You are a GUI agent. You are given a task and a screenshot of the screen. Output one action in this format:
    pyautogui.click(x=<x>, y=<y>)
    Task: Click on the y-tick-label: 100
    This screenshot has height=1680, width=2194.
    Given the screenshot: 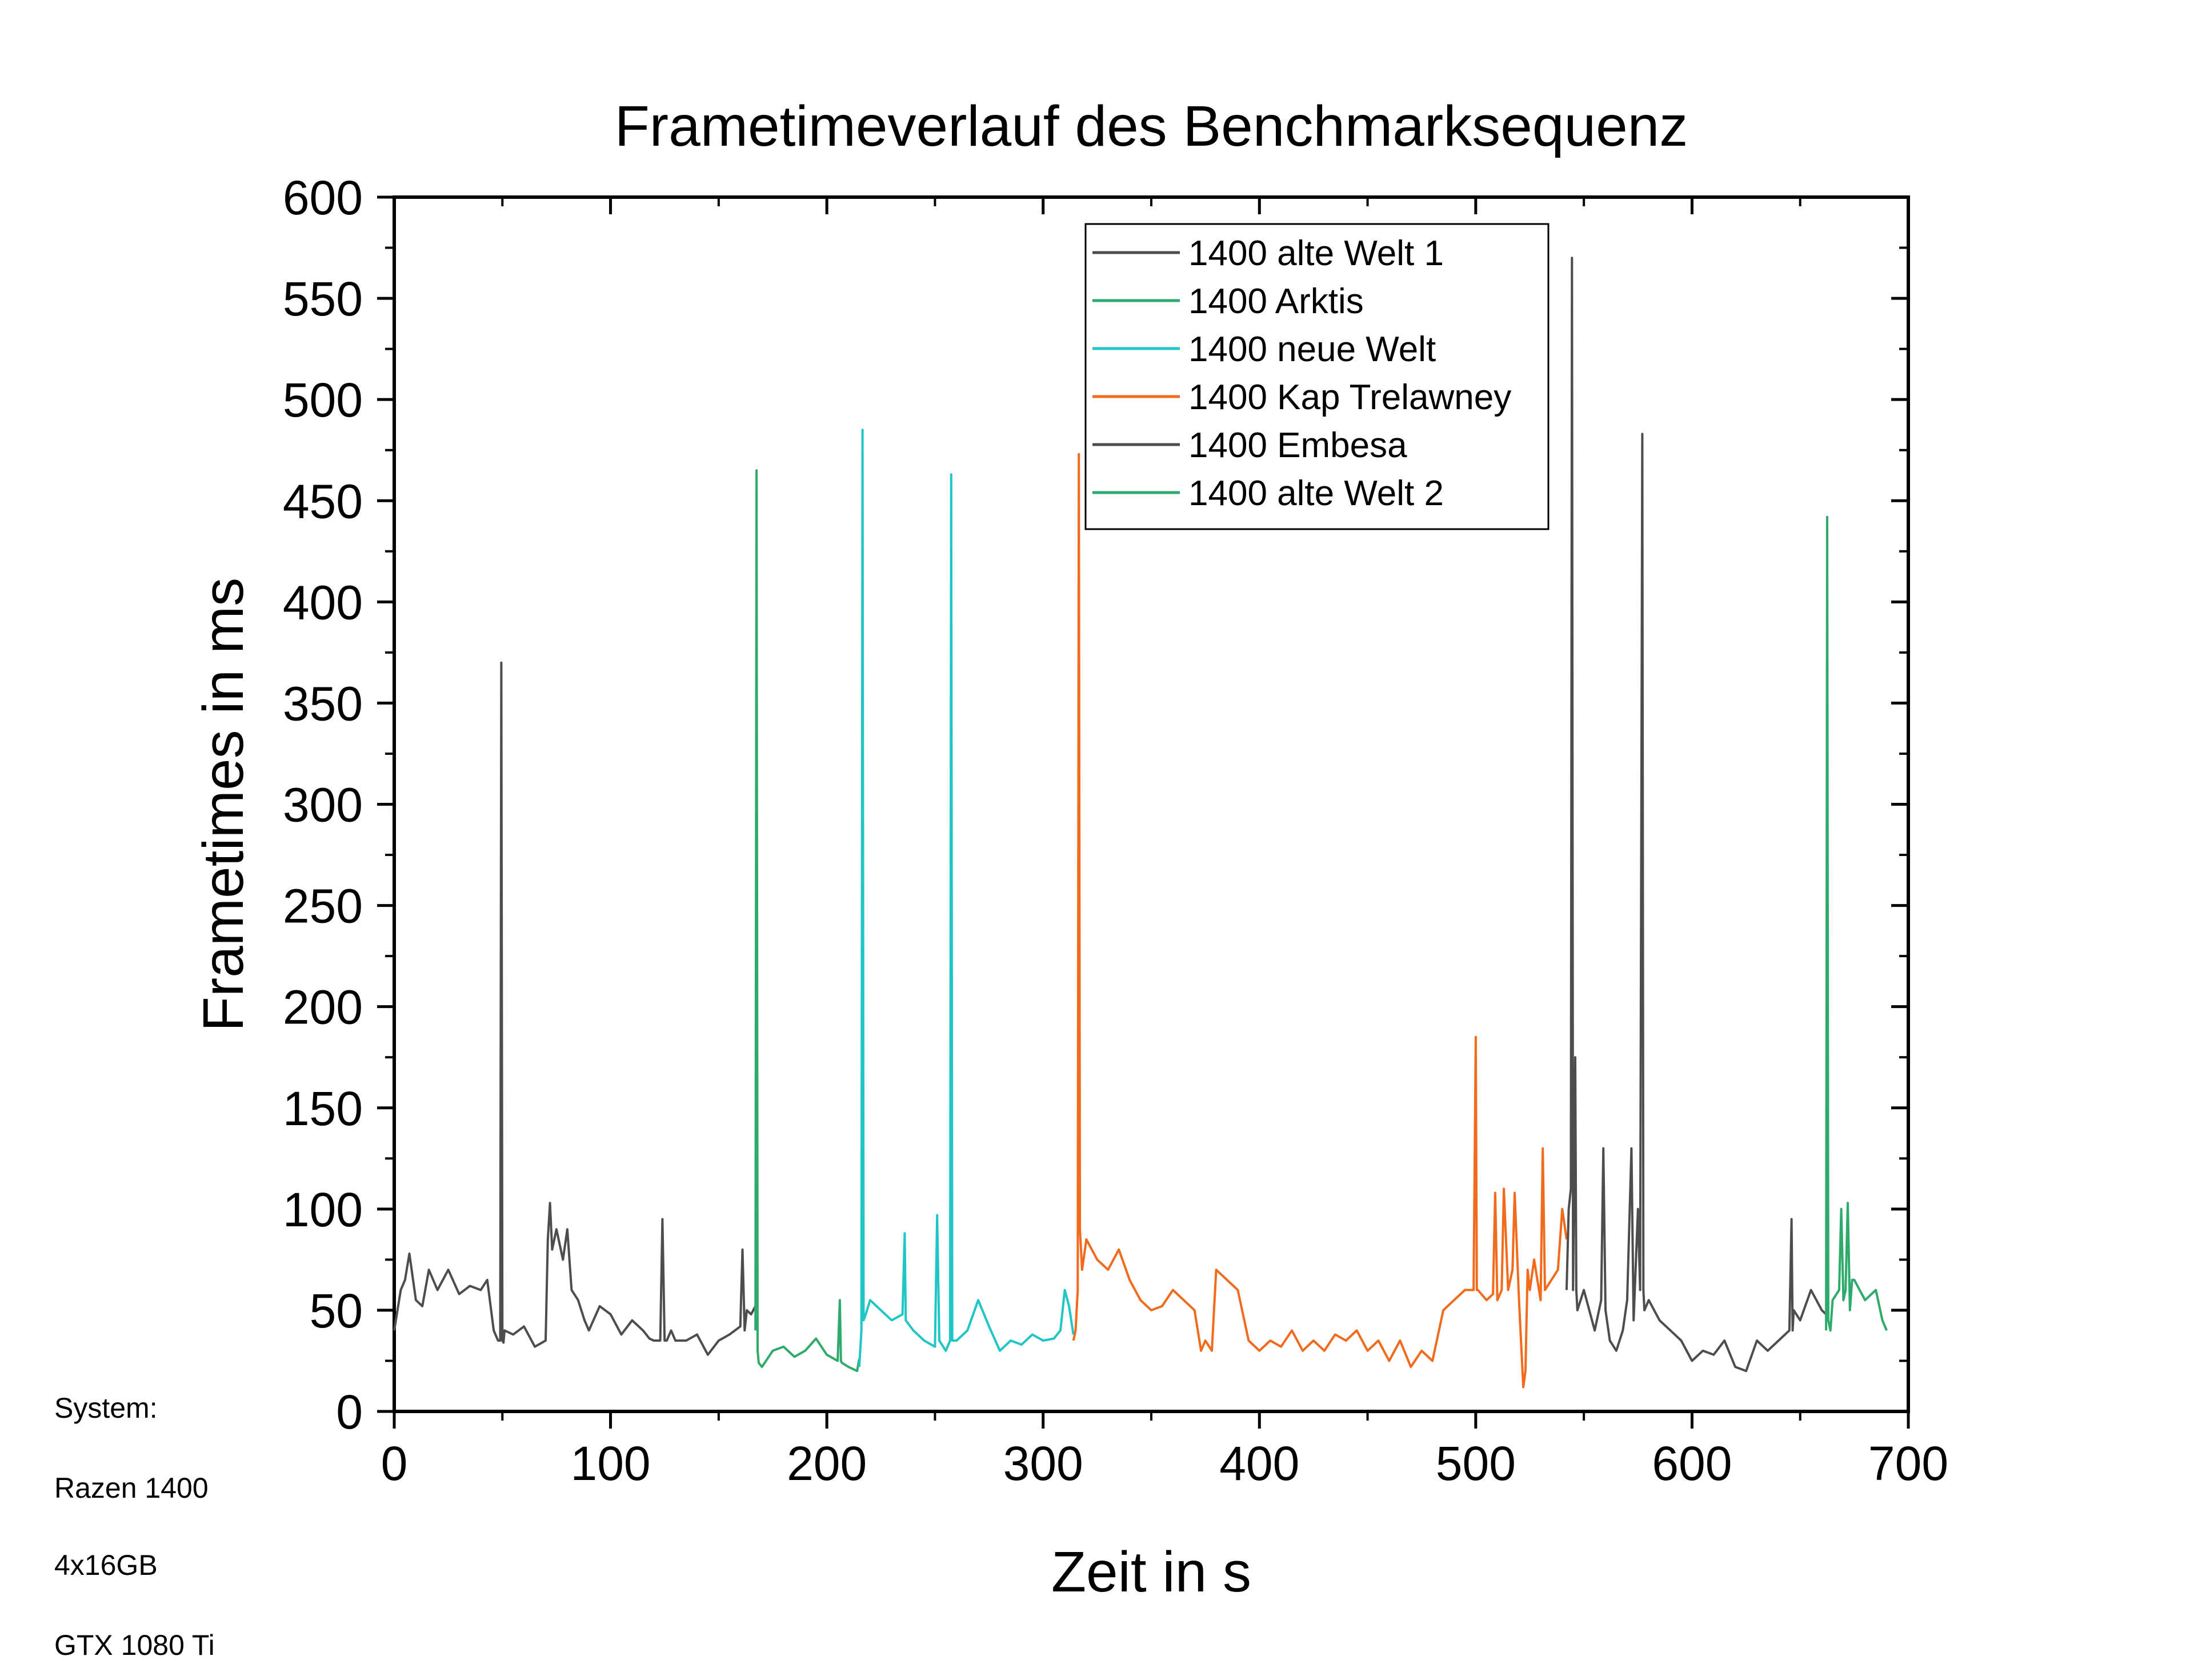 What is the action you would take?
    pyautogui.click(x=323, y=1210)
    